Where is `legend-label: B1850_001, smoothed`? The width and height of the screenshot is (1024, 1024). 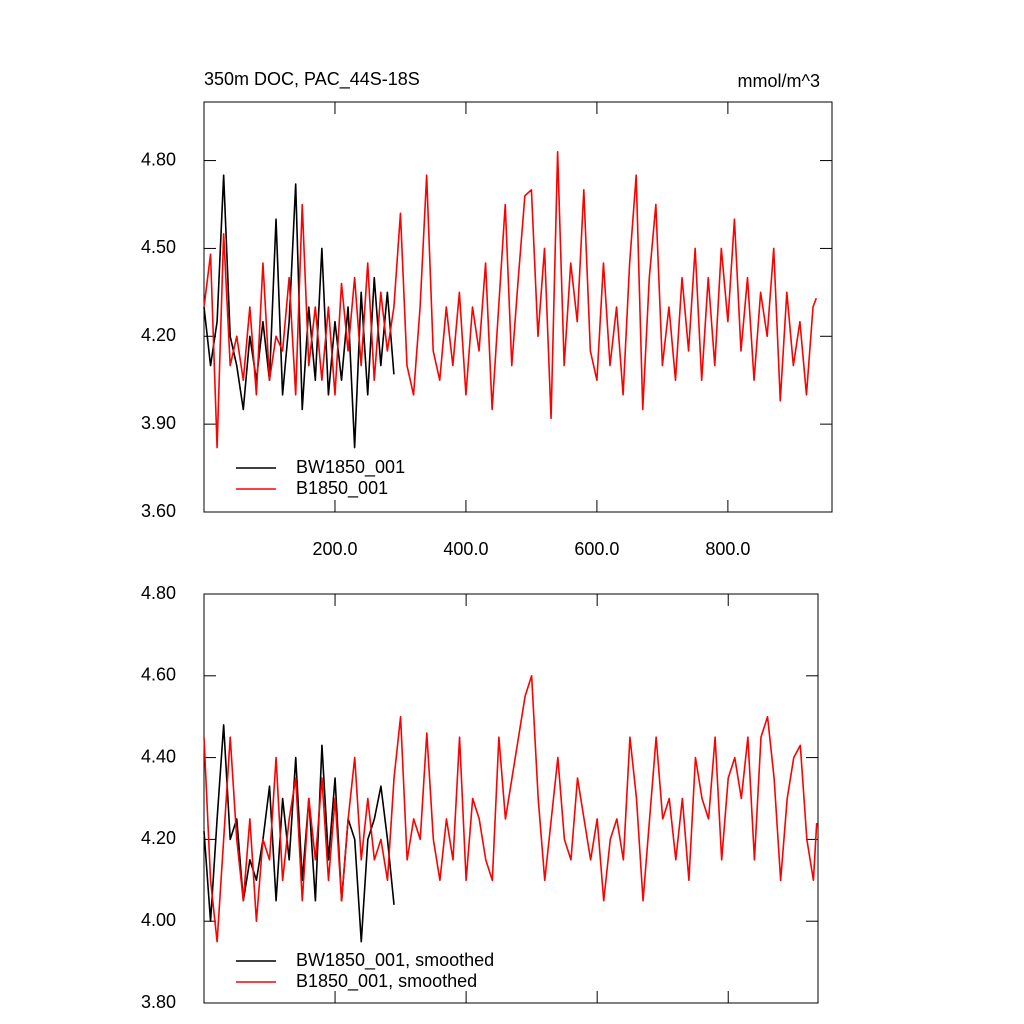 legend-label: B1850_001, smoothed is located at coordinates (386, 981).